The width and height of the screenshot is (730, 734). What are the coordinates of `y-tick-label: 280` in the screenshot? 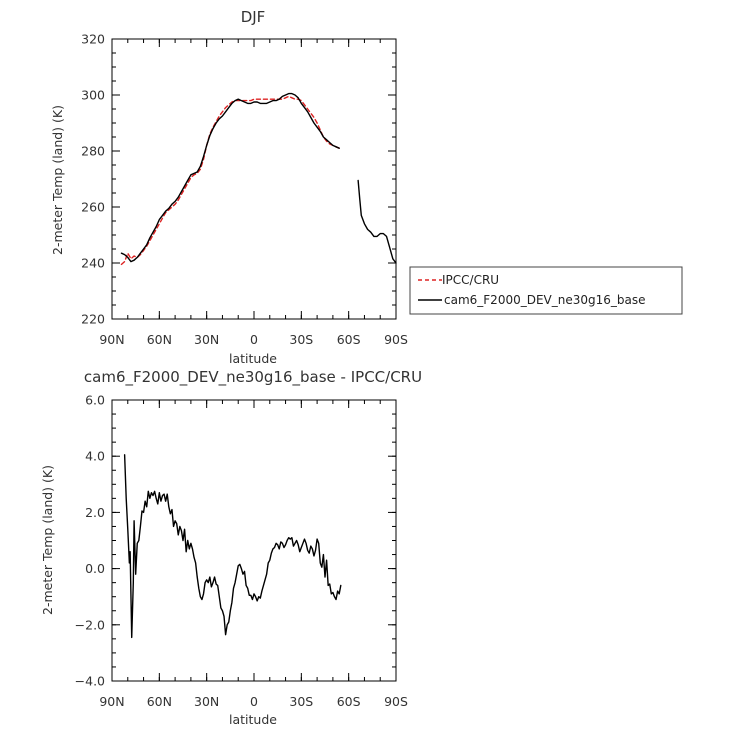 It's located at (93, 151).